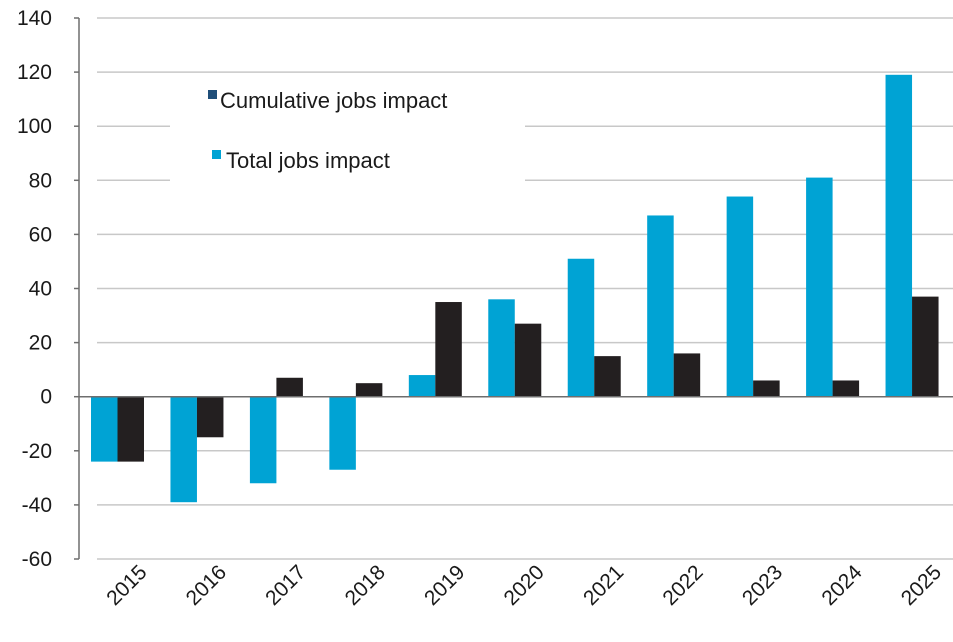 The image size is (953, 642). I want to click on legend-label-total: Total jobs impact, so click(308, 160).